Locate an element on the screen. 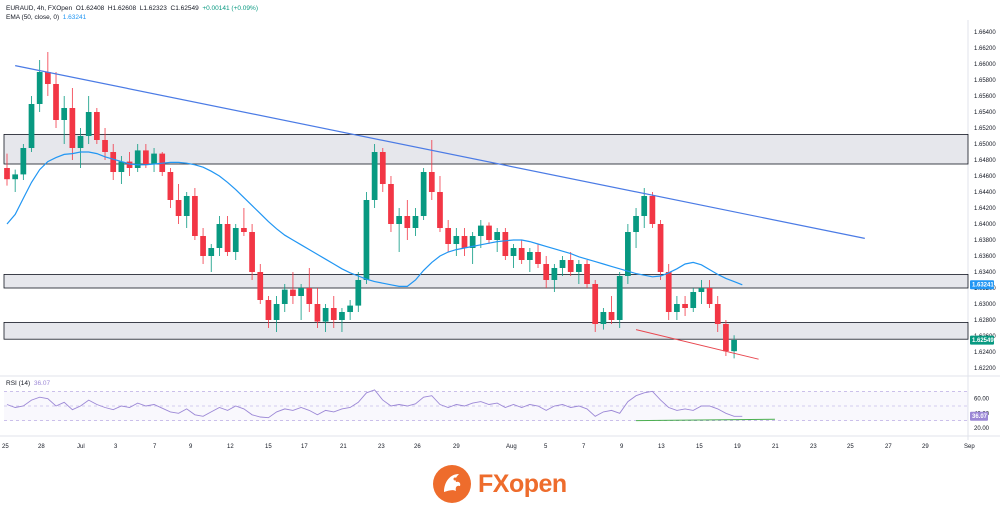  time-tick-label: 27 is located at coordinates (888, 447).